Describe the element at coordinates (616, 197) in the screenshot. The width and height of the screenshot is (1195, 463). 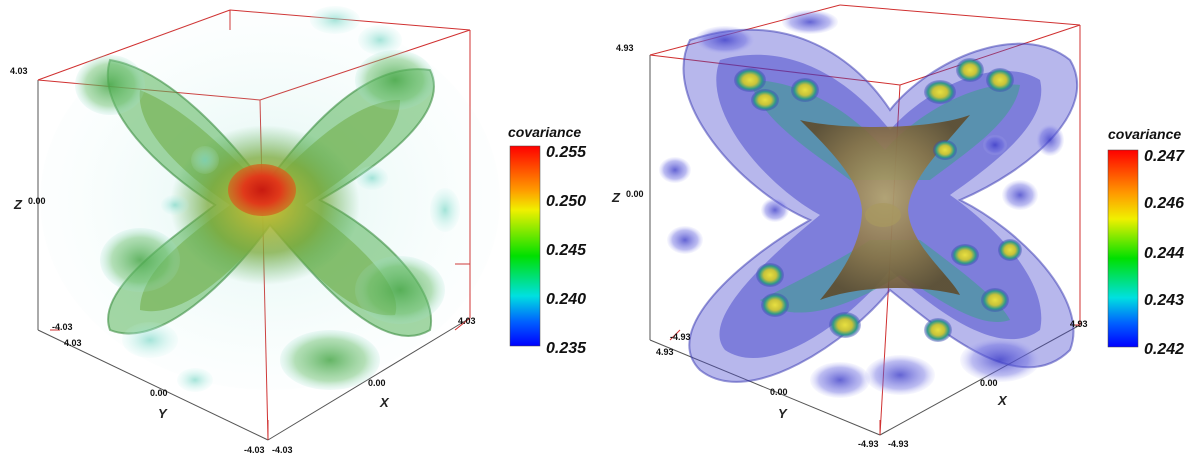
I see `right-z-axis-label: Z` at that location.